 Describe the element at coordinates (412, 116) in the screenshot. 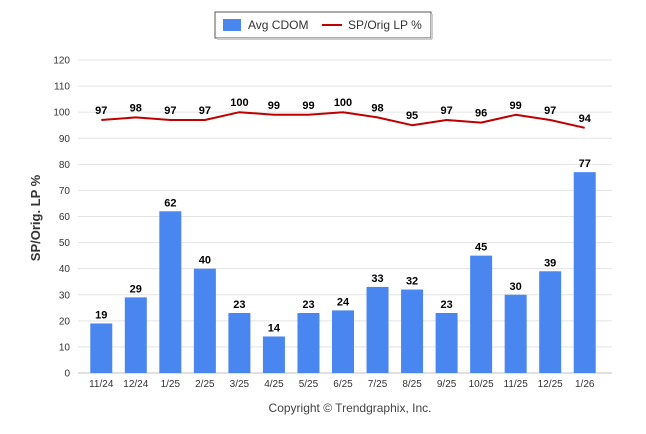

I see `line-value-label: 95` at that location.